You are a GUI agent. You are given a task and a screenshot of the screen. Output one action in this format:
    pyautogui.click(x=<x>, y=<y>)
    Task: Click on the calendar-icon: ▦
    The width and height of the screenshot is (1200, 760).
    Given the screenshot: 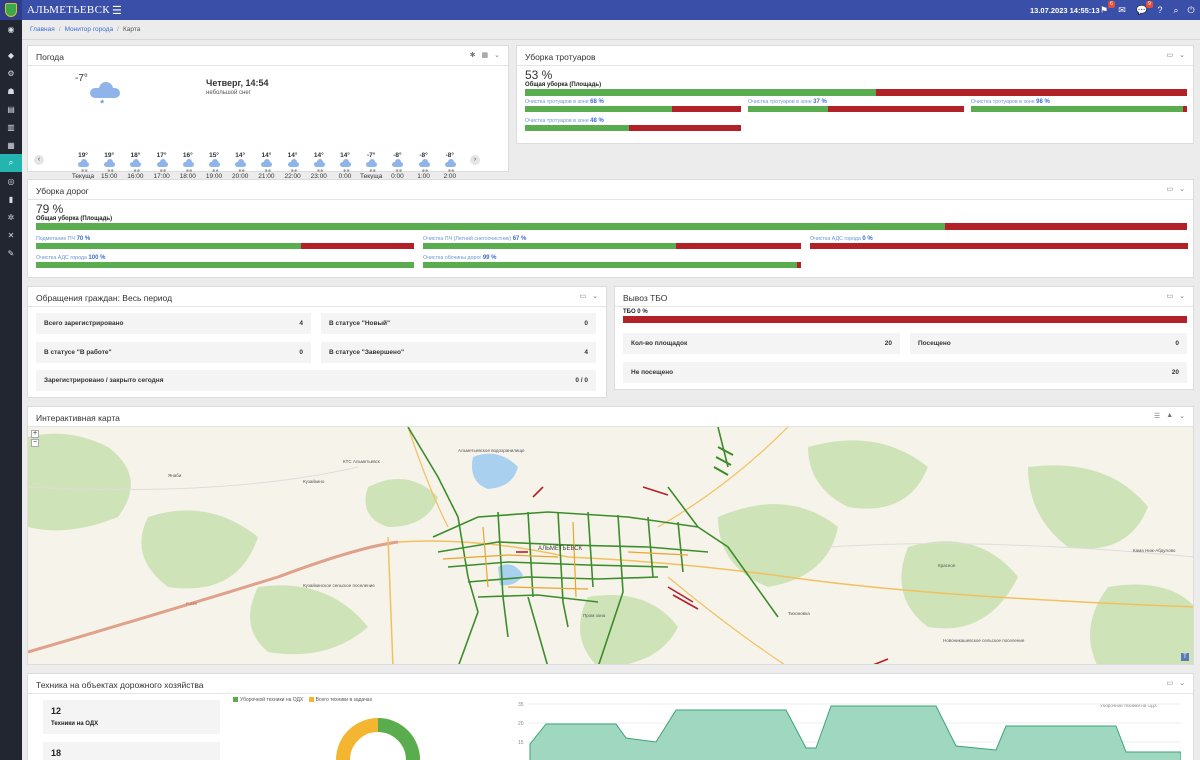 What is the action you would take?
    pyautogui.click(x=485, y=55)
    